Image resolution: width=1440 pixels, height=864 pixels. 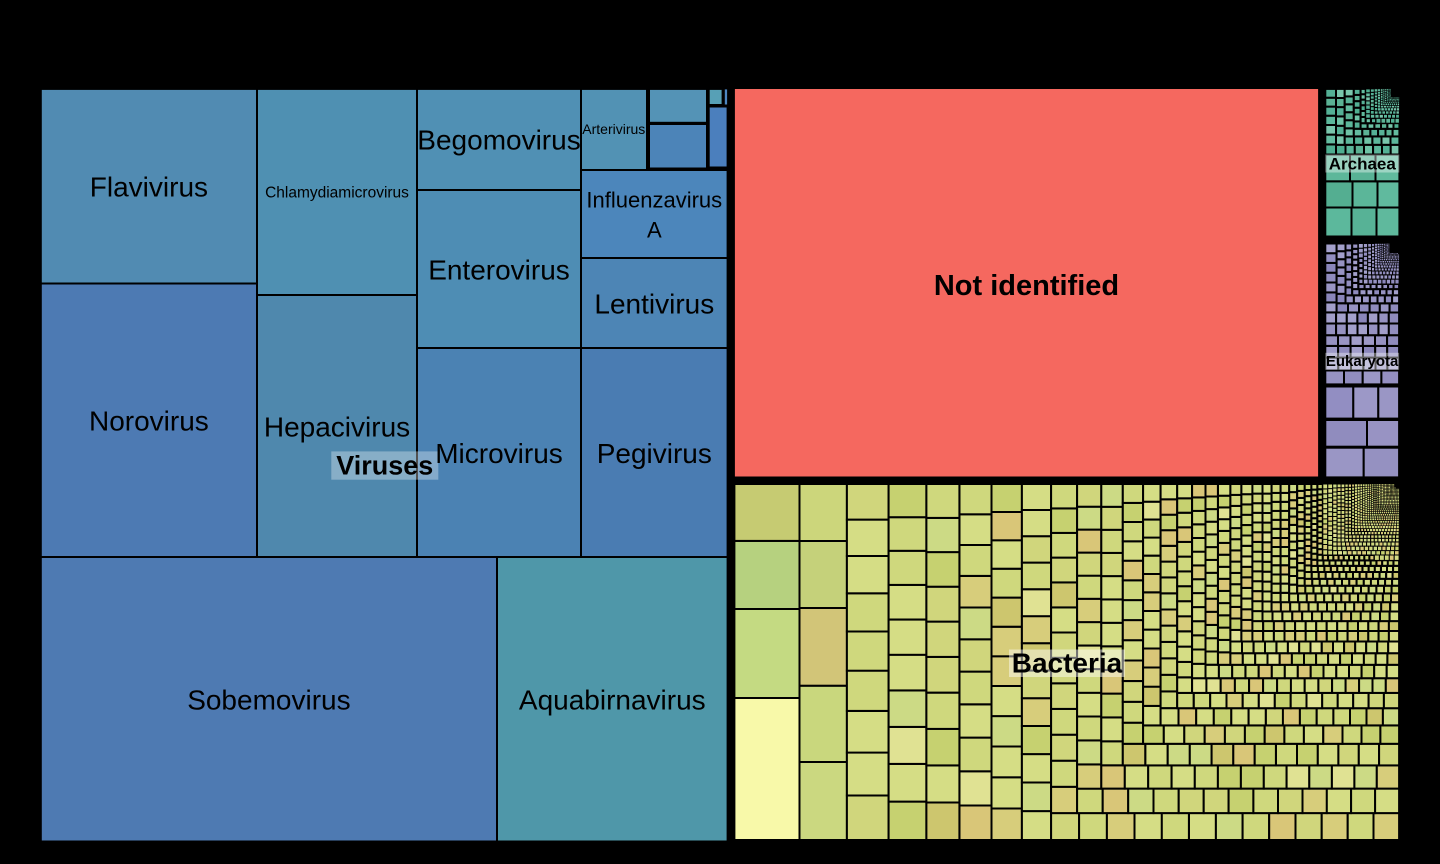 What do you see at coordinates (1067, 663) in the screenshot?
I see `svg-text: Bacteria` at bounding box center [1067, 663].